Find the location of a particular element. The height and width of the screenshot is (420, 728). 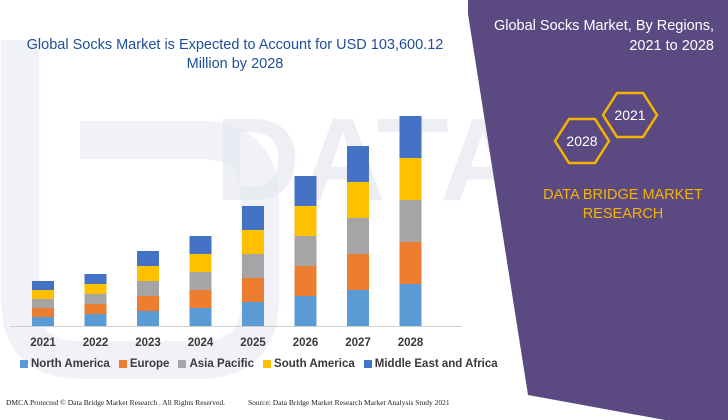

hexagon-2028-label: 2028 is located at coordinates (581, 141).